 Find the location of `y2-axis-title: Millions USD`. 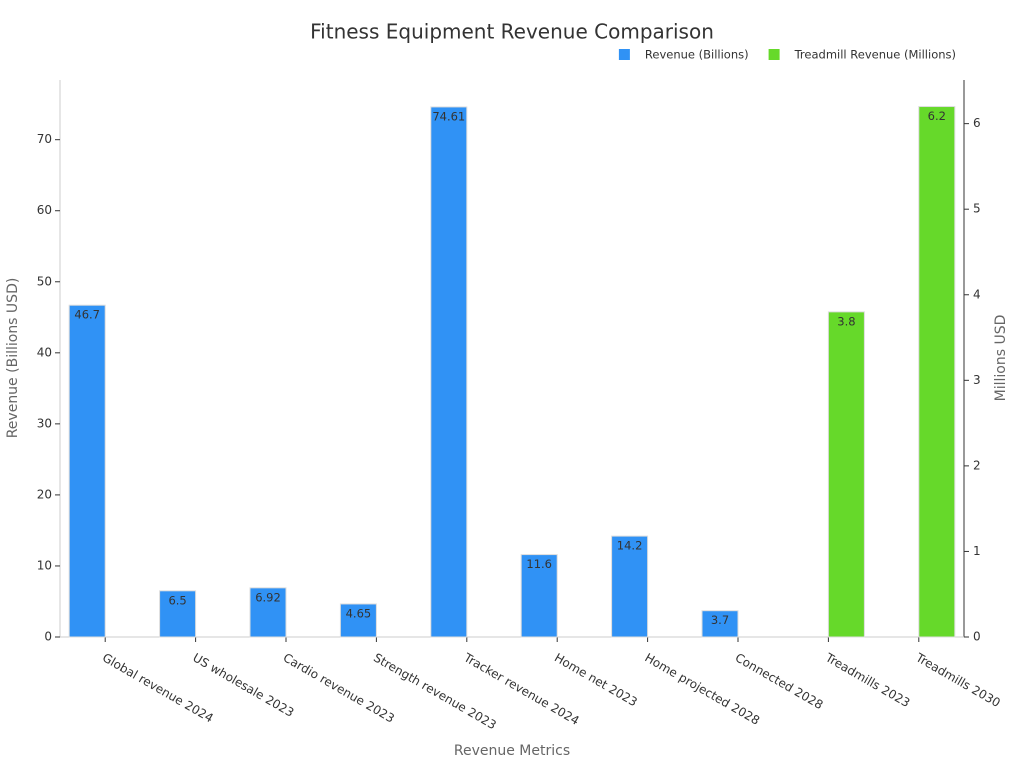

y2-axis-title: Millions USD is located at coordinates (1001, 358).